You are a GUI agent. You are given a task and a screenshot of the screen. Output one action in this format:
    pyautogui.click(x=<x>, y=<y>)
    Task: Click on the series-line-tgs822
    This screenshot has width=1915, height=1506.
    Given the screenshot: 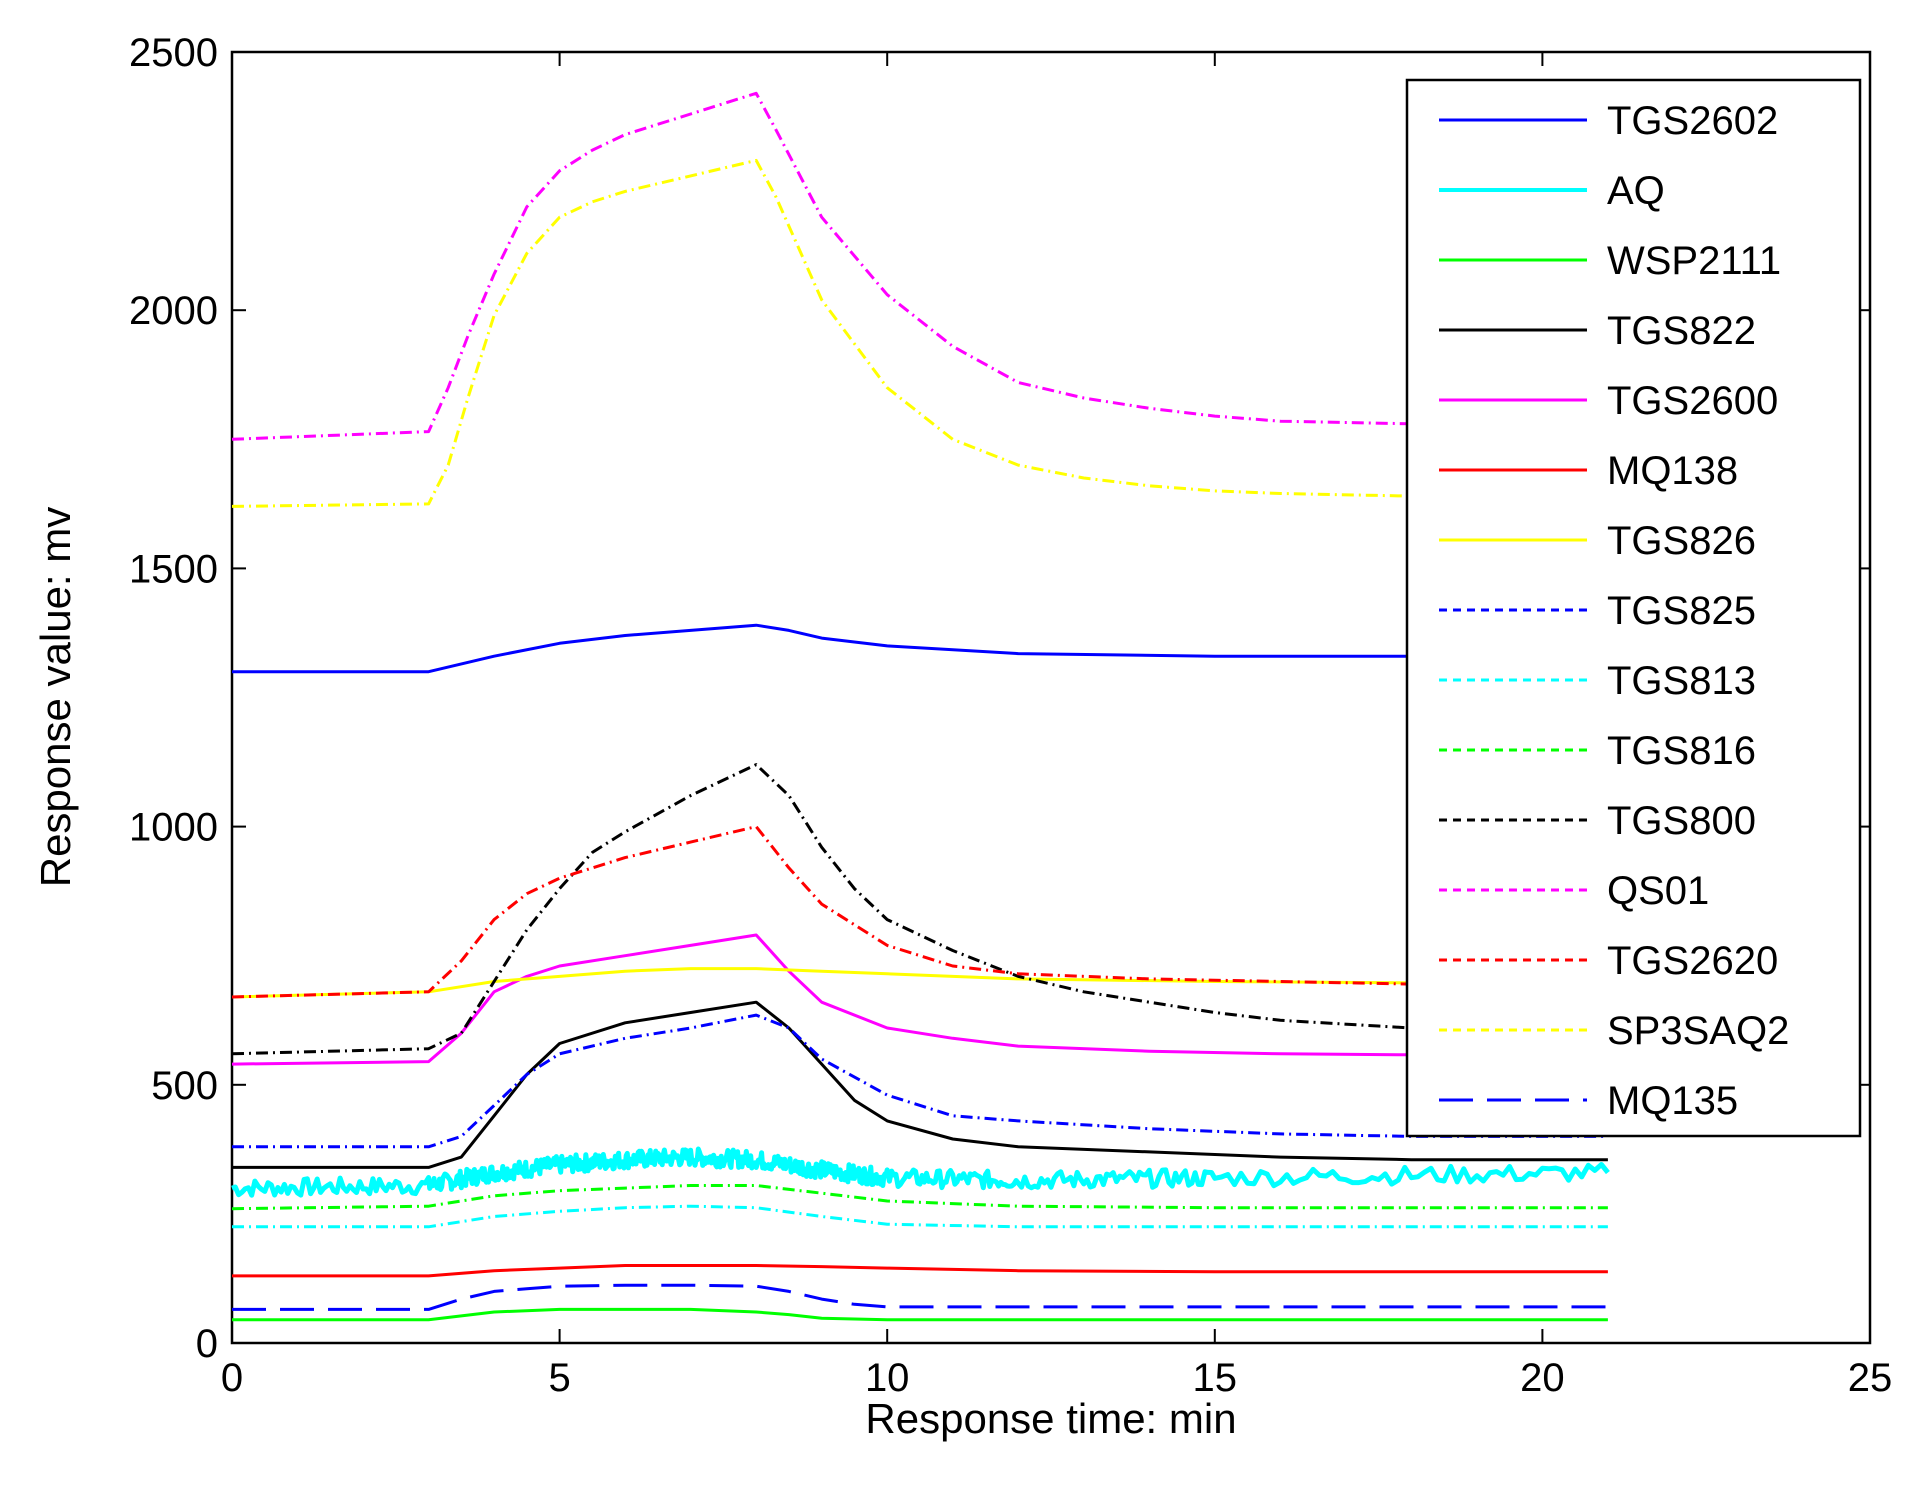 What is the action you would take?
    pyautogui.click(x=920, y=1084)
    